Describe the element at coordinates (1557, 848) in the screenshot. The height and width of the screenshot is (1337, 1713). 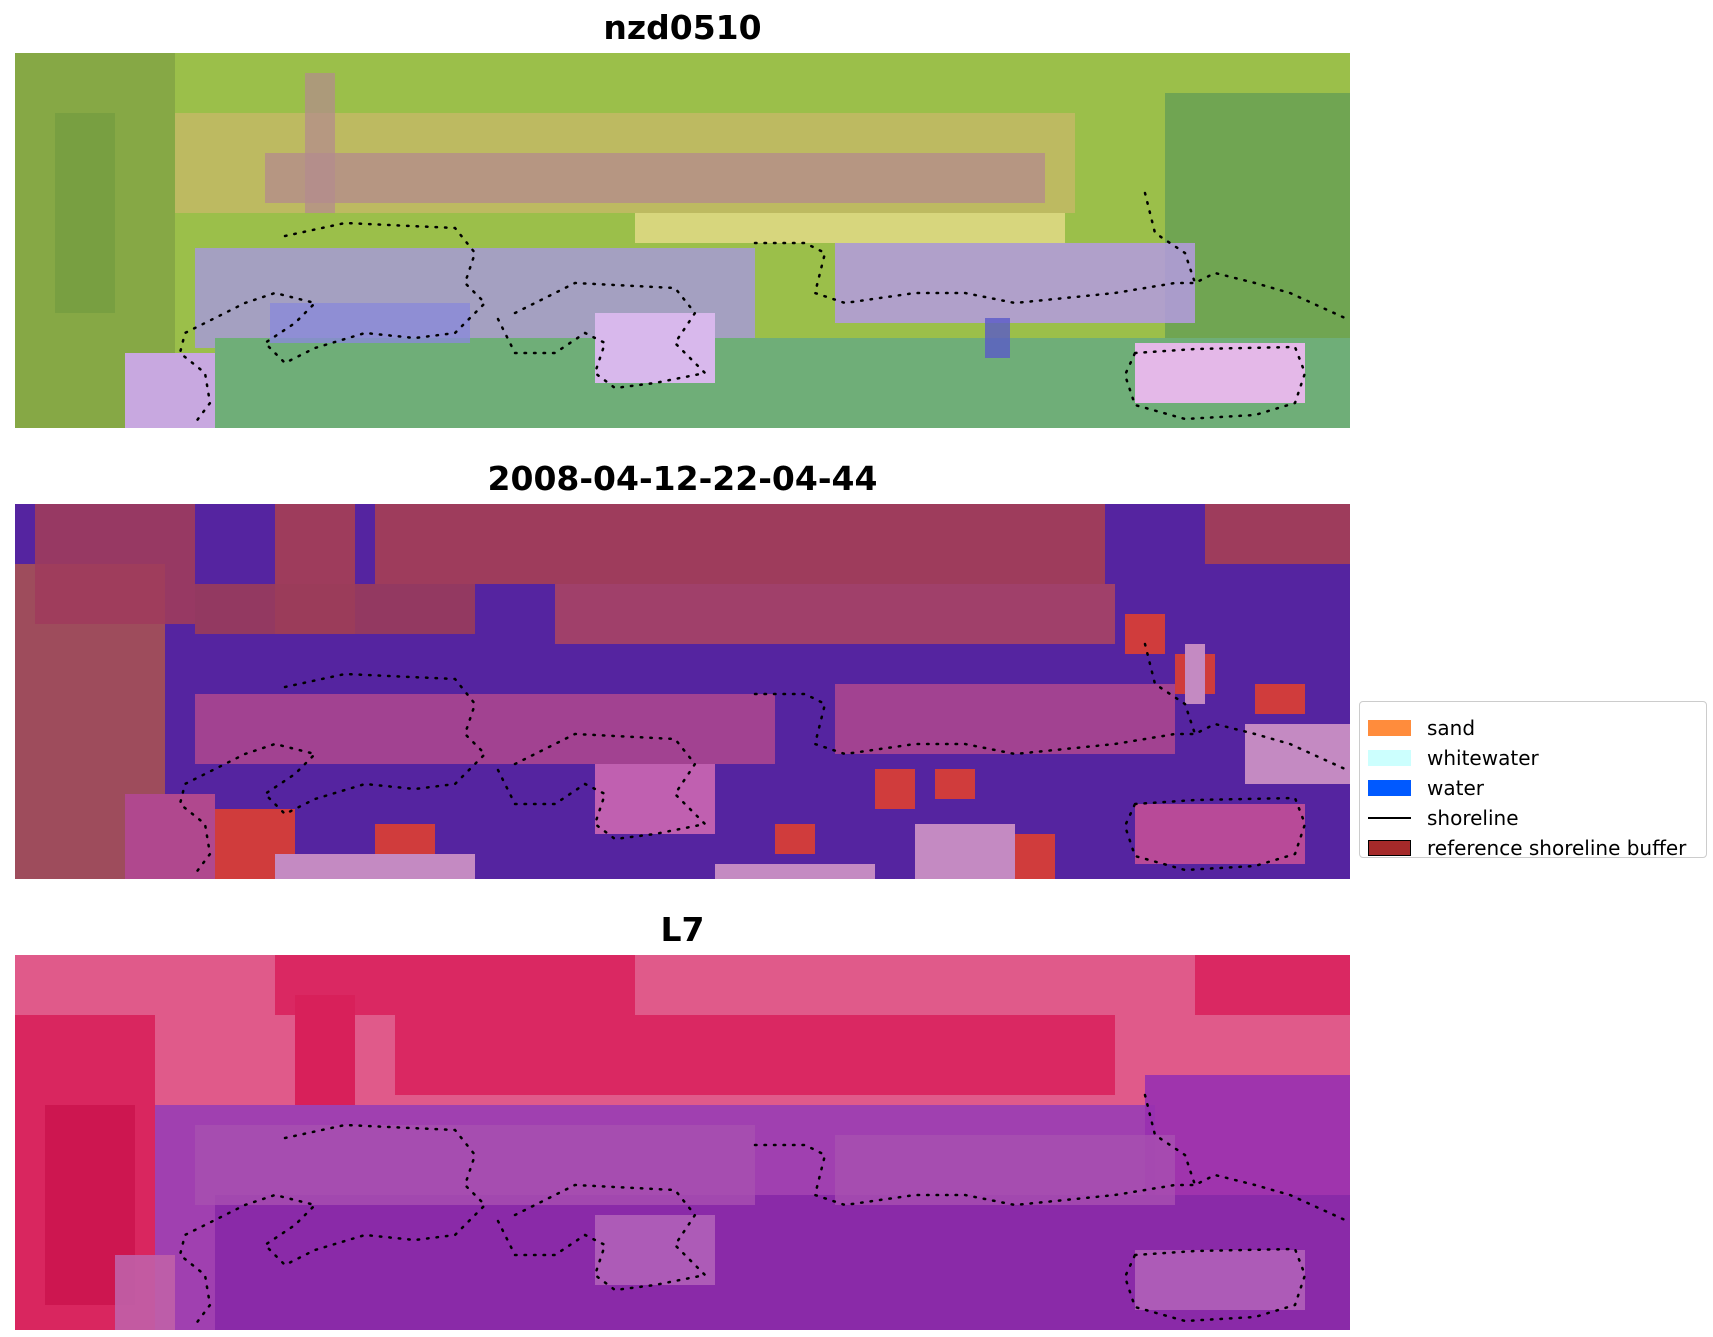
I see `legend-label-reference-buffer: reference shoreline buffer` at that location.